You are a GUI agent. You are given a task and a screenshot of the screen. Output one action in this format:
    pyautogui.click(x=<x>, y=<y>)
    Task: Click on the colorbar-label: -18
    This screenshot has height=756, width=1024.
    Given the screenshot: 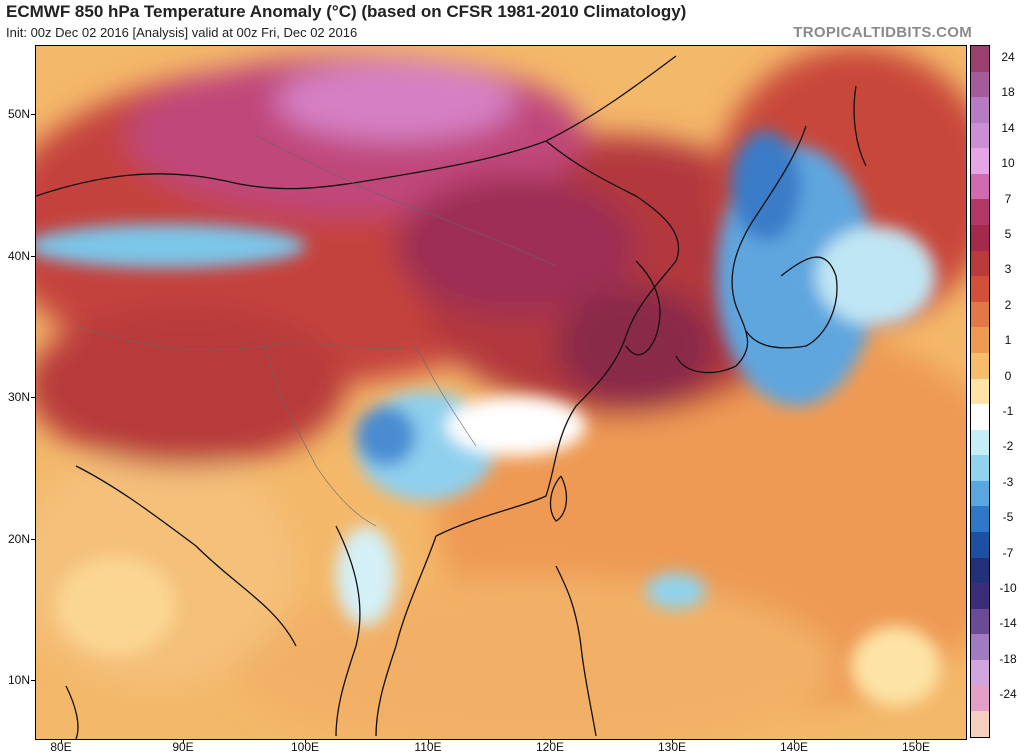 What is the action you would take?
    pyautogui.click(x=1008, y=658)
    